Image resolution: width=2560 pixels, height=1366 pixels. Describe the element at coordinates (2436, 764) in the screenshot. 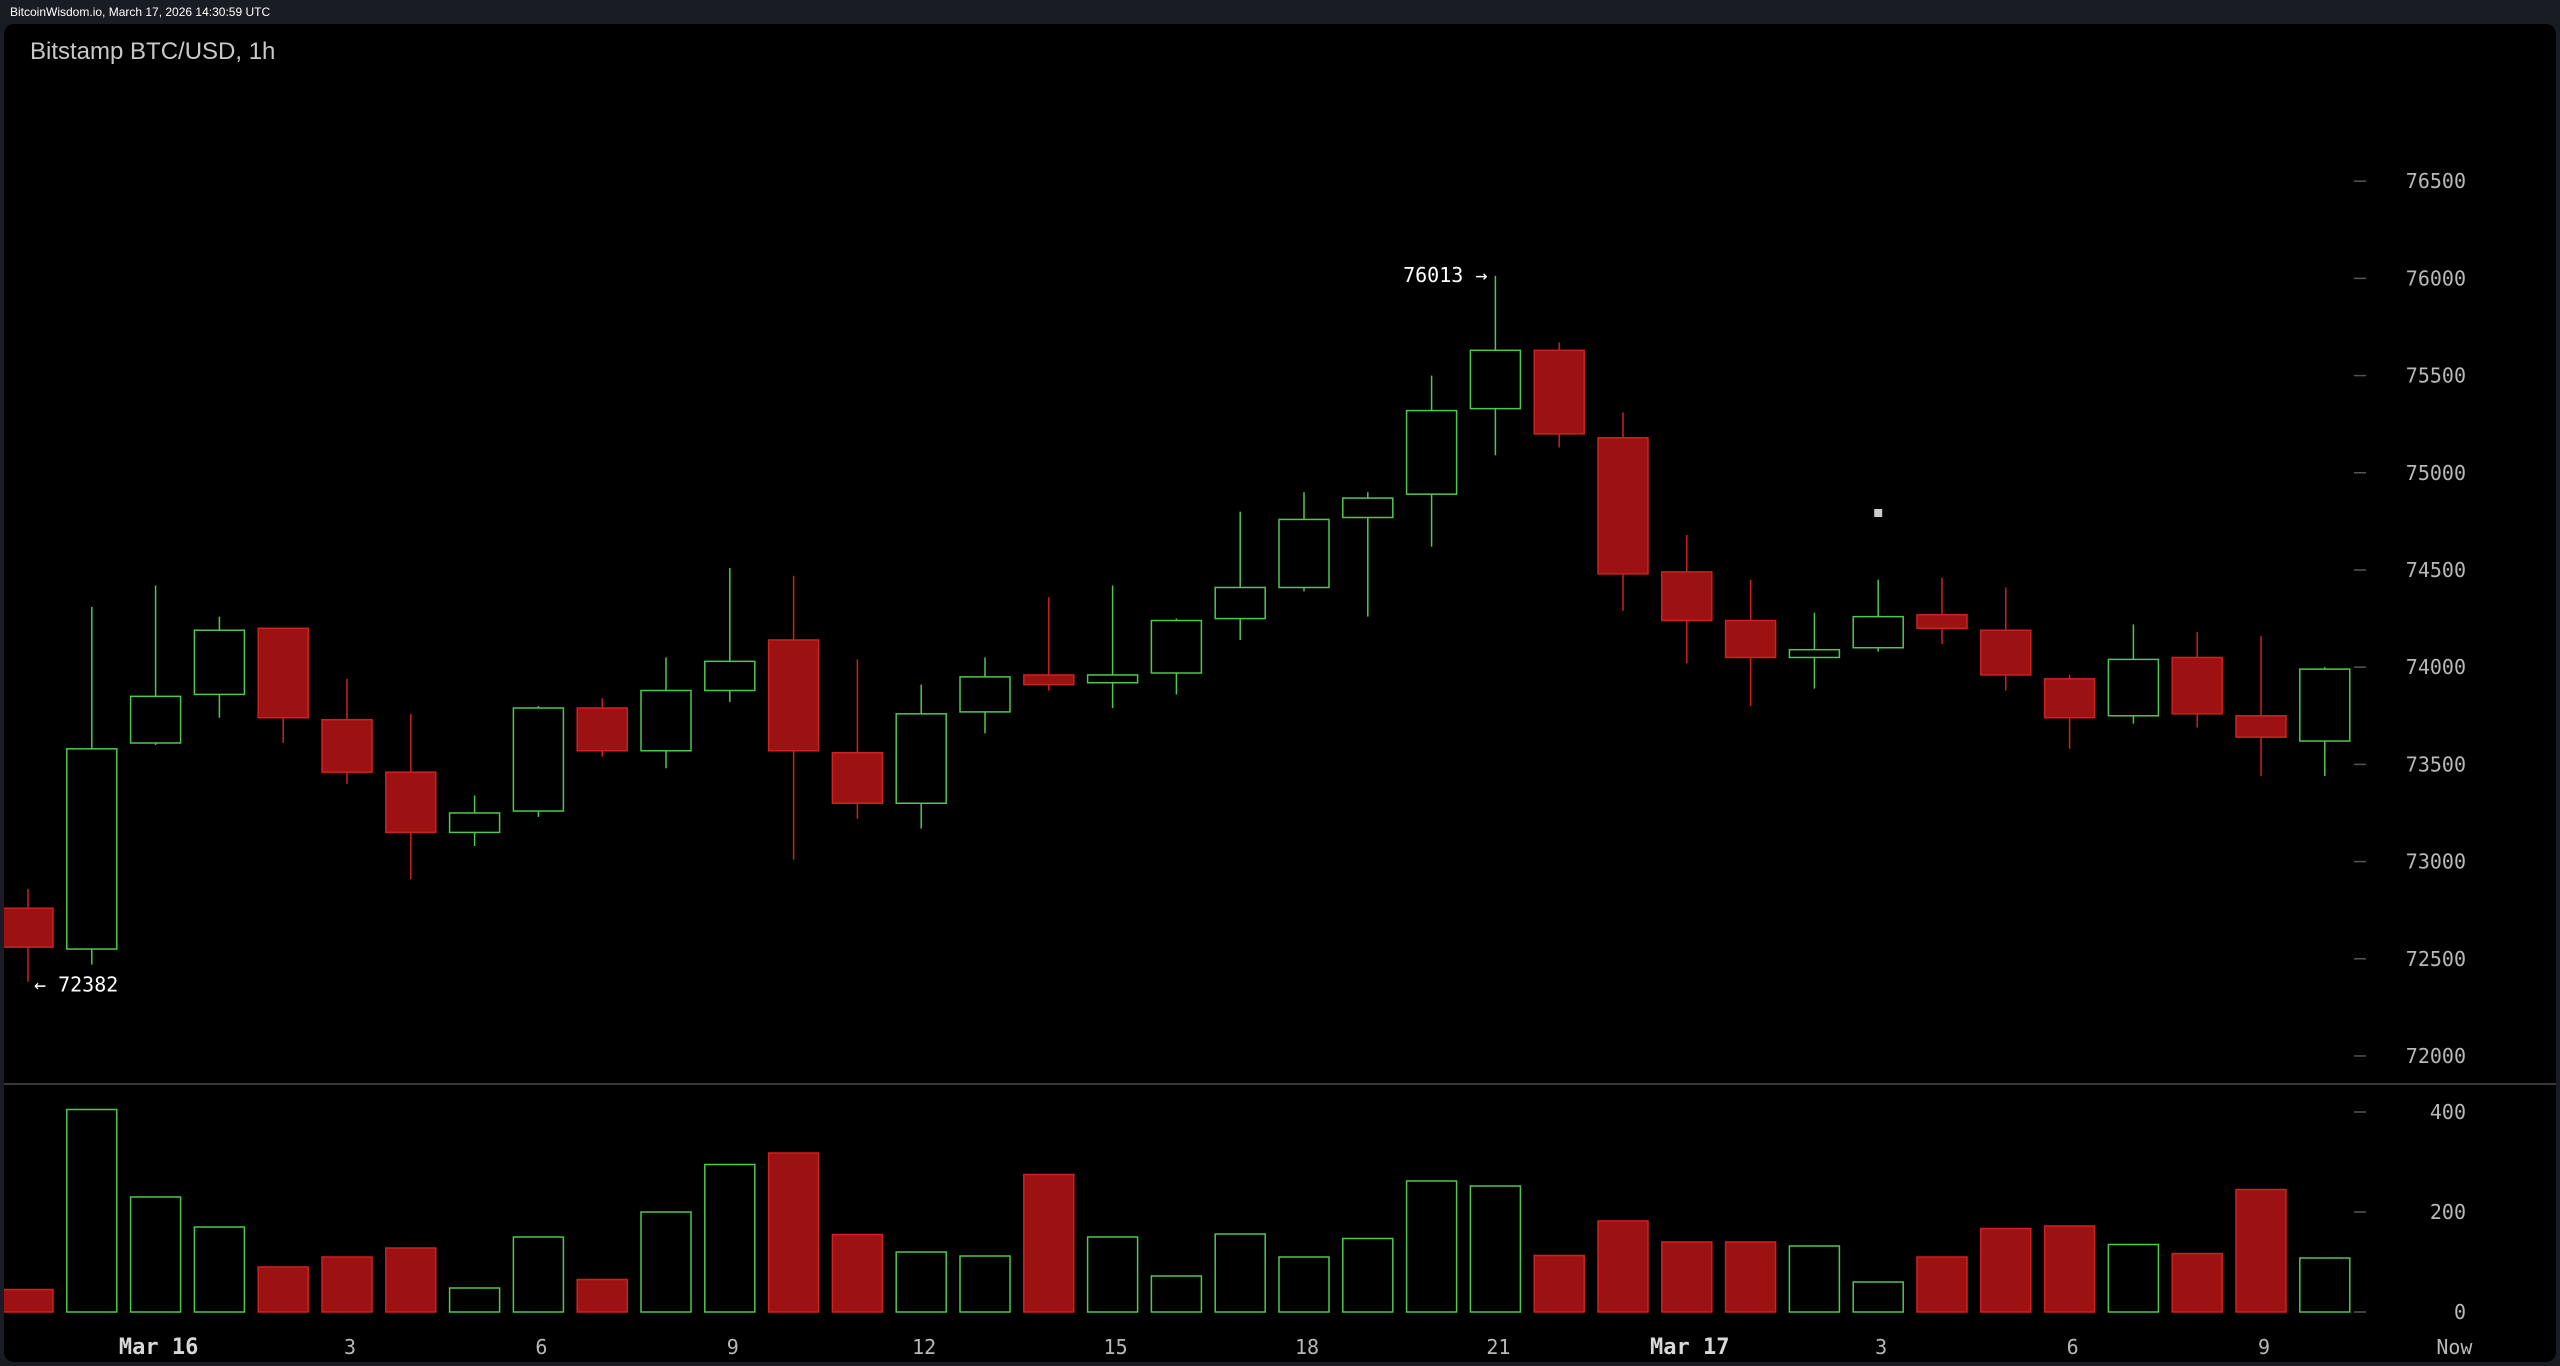

I see `price-axis-label: 73500` at that location.